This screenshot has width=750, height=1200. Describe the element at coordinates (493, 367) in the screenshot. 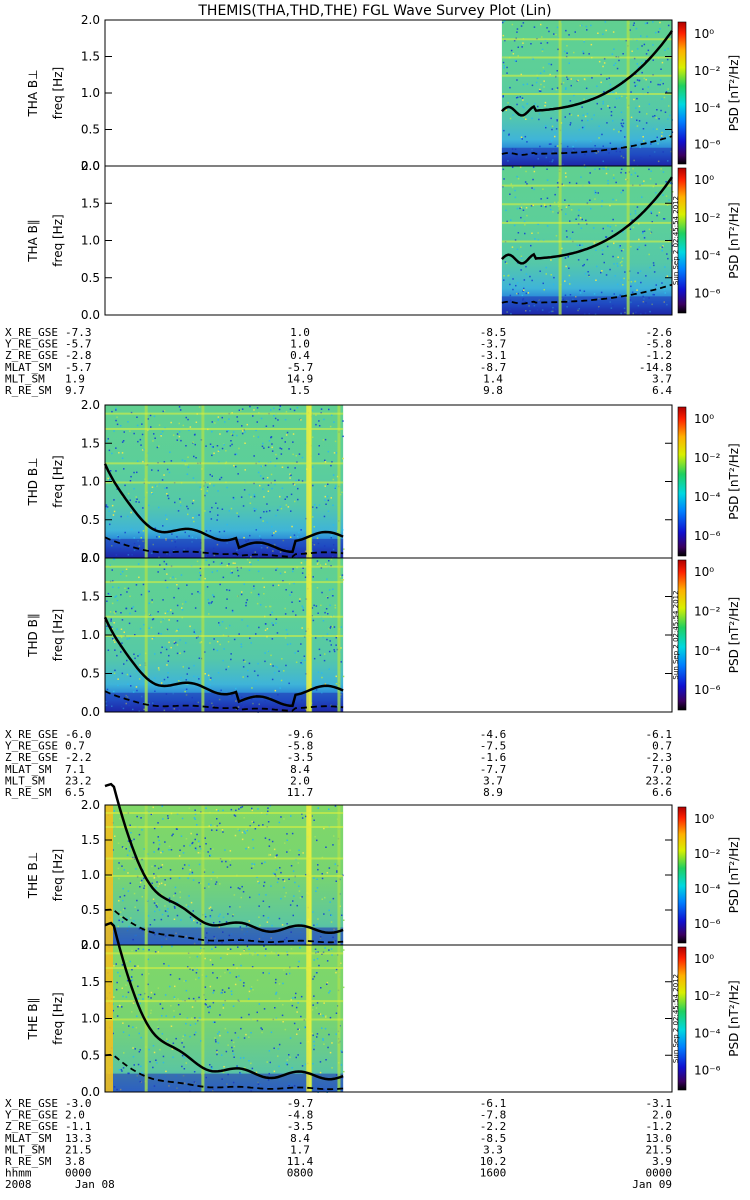

I see `orbit-value: -8.7` at that location.